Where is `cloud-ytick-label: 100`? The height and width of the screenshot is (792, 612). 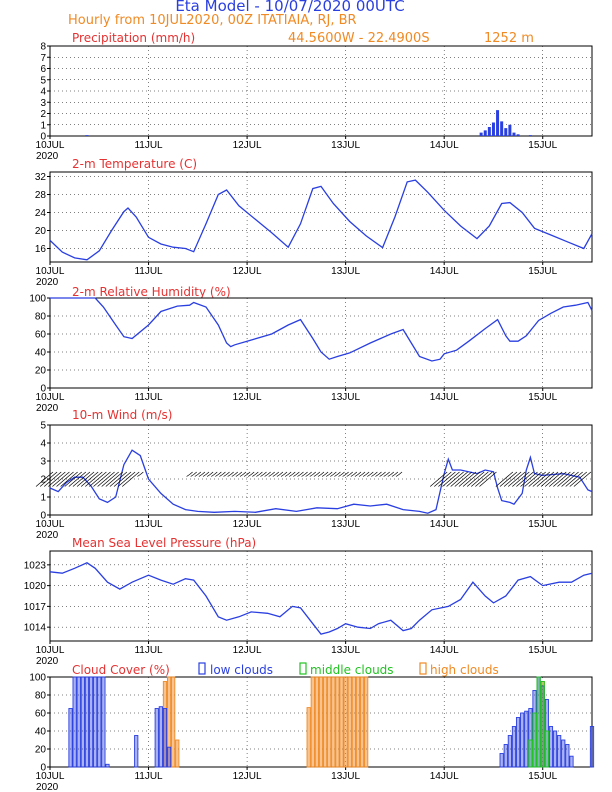 cloud-ytick-label: 100 is located at coordinates (37, 678).